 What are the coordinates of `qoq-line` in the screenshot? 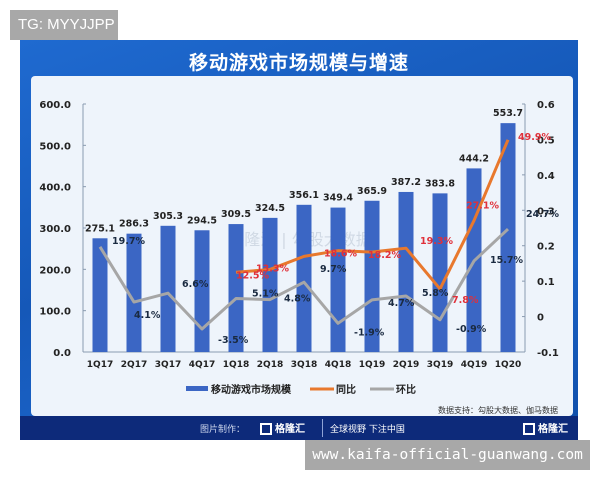 It's located at (304, 279).